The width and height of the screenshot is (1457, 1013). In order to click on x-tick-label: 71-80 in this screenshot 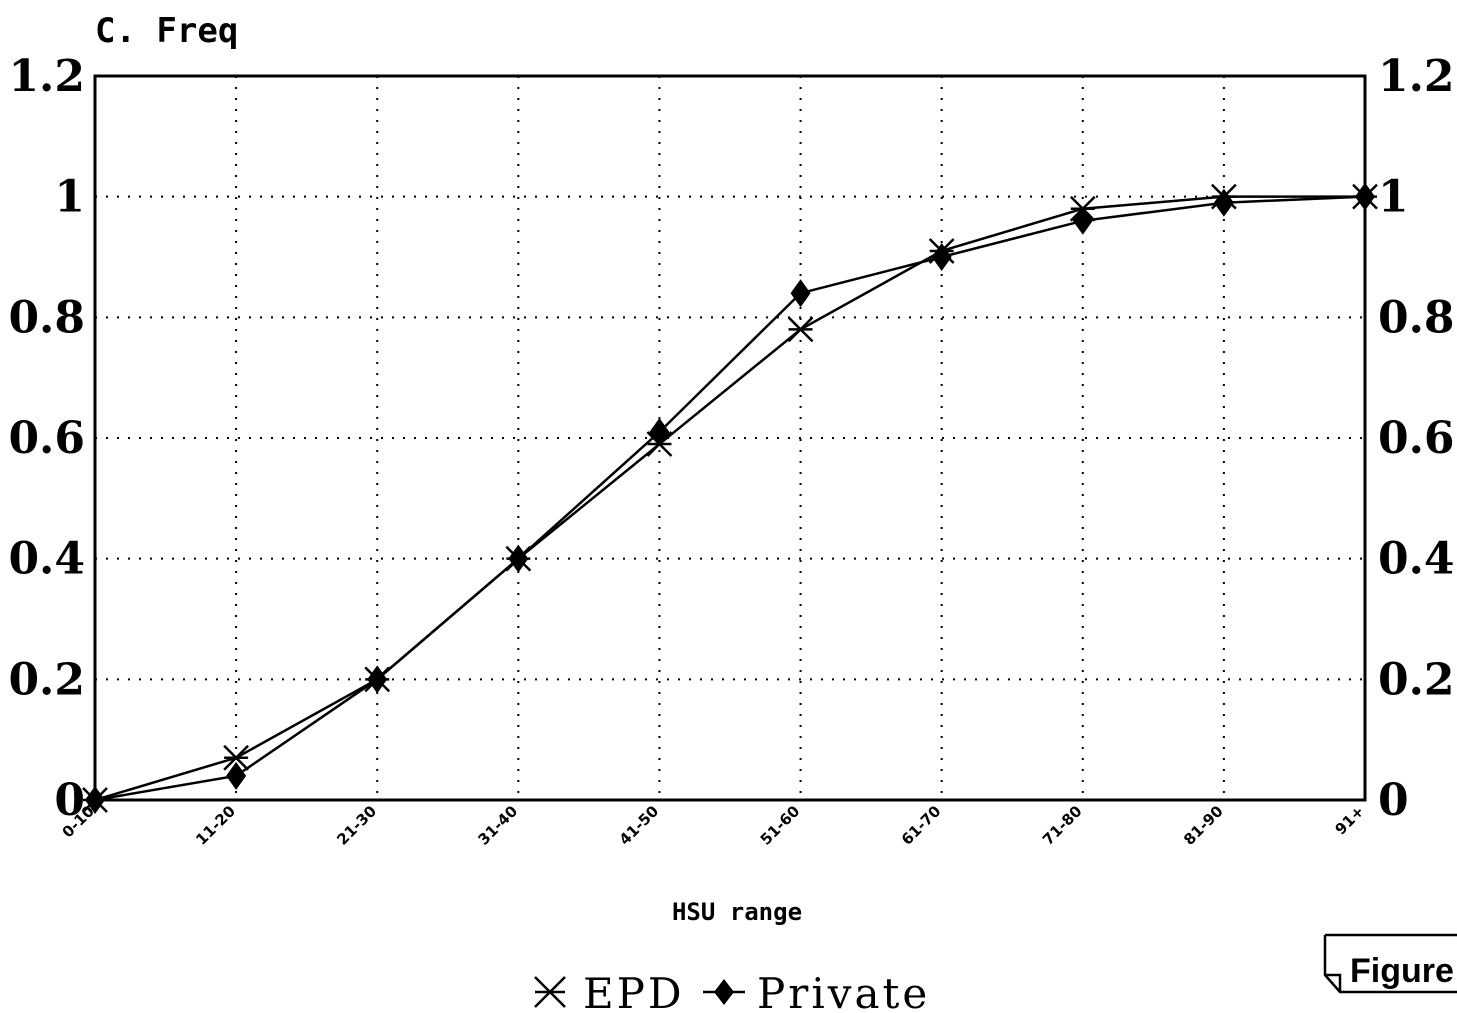, I will do `click(1062, 825)`.